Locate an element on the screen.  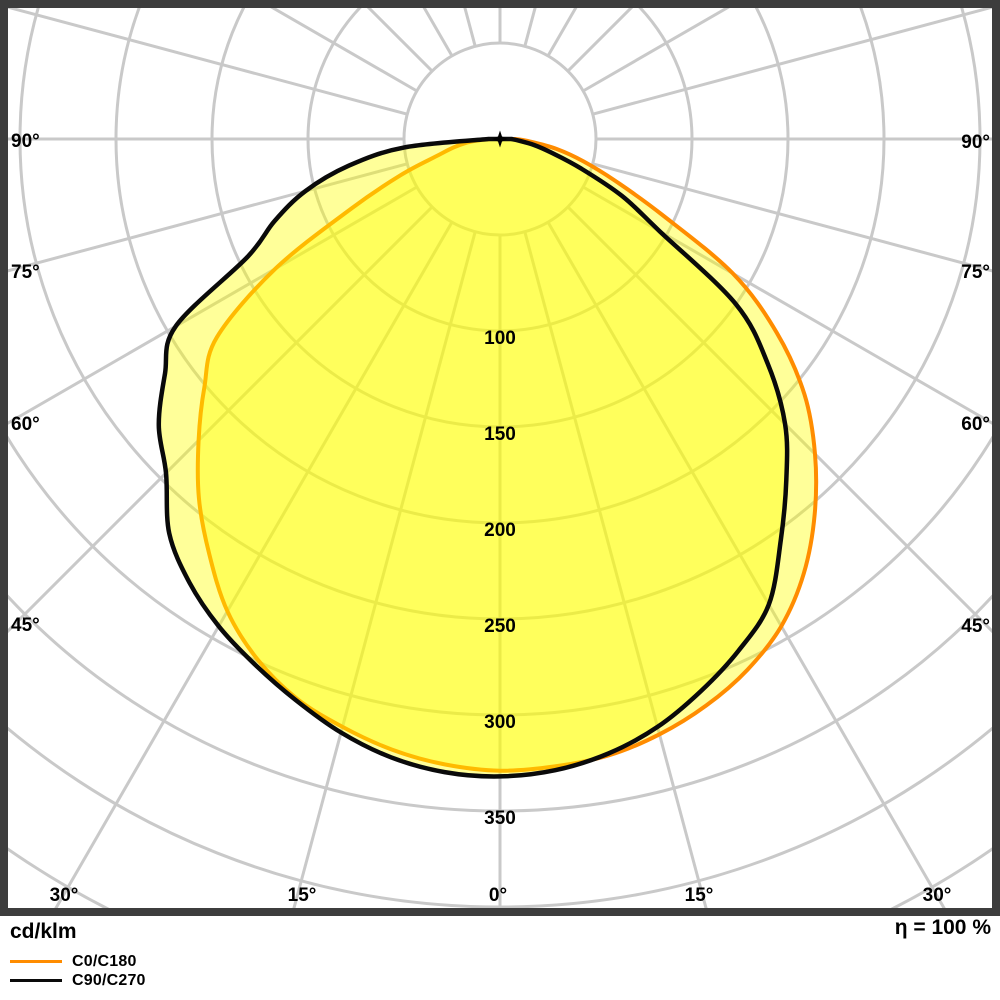
legend: C0/C180 C90/C270 is located at coordinates (78, 971).